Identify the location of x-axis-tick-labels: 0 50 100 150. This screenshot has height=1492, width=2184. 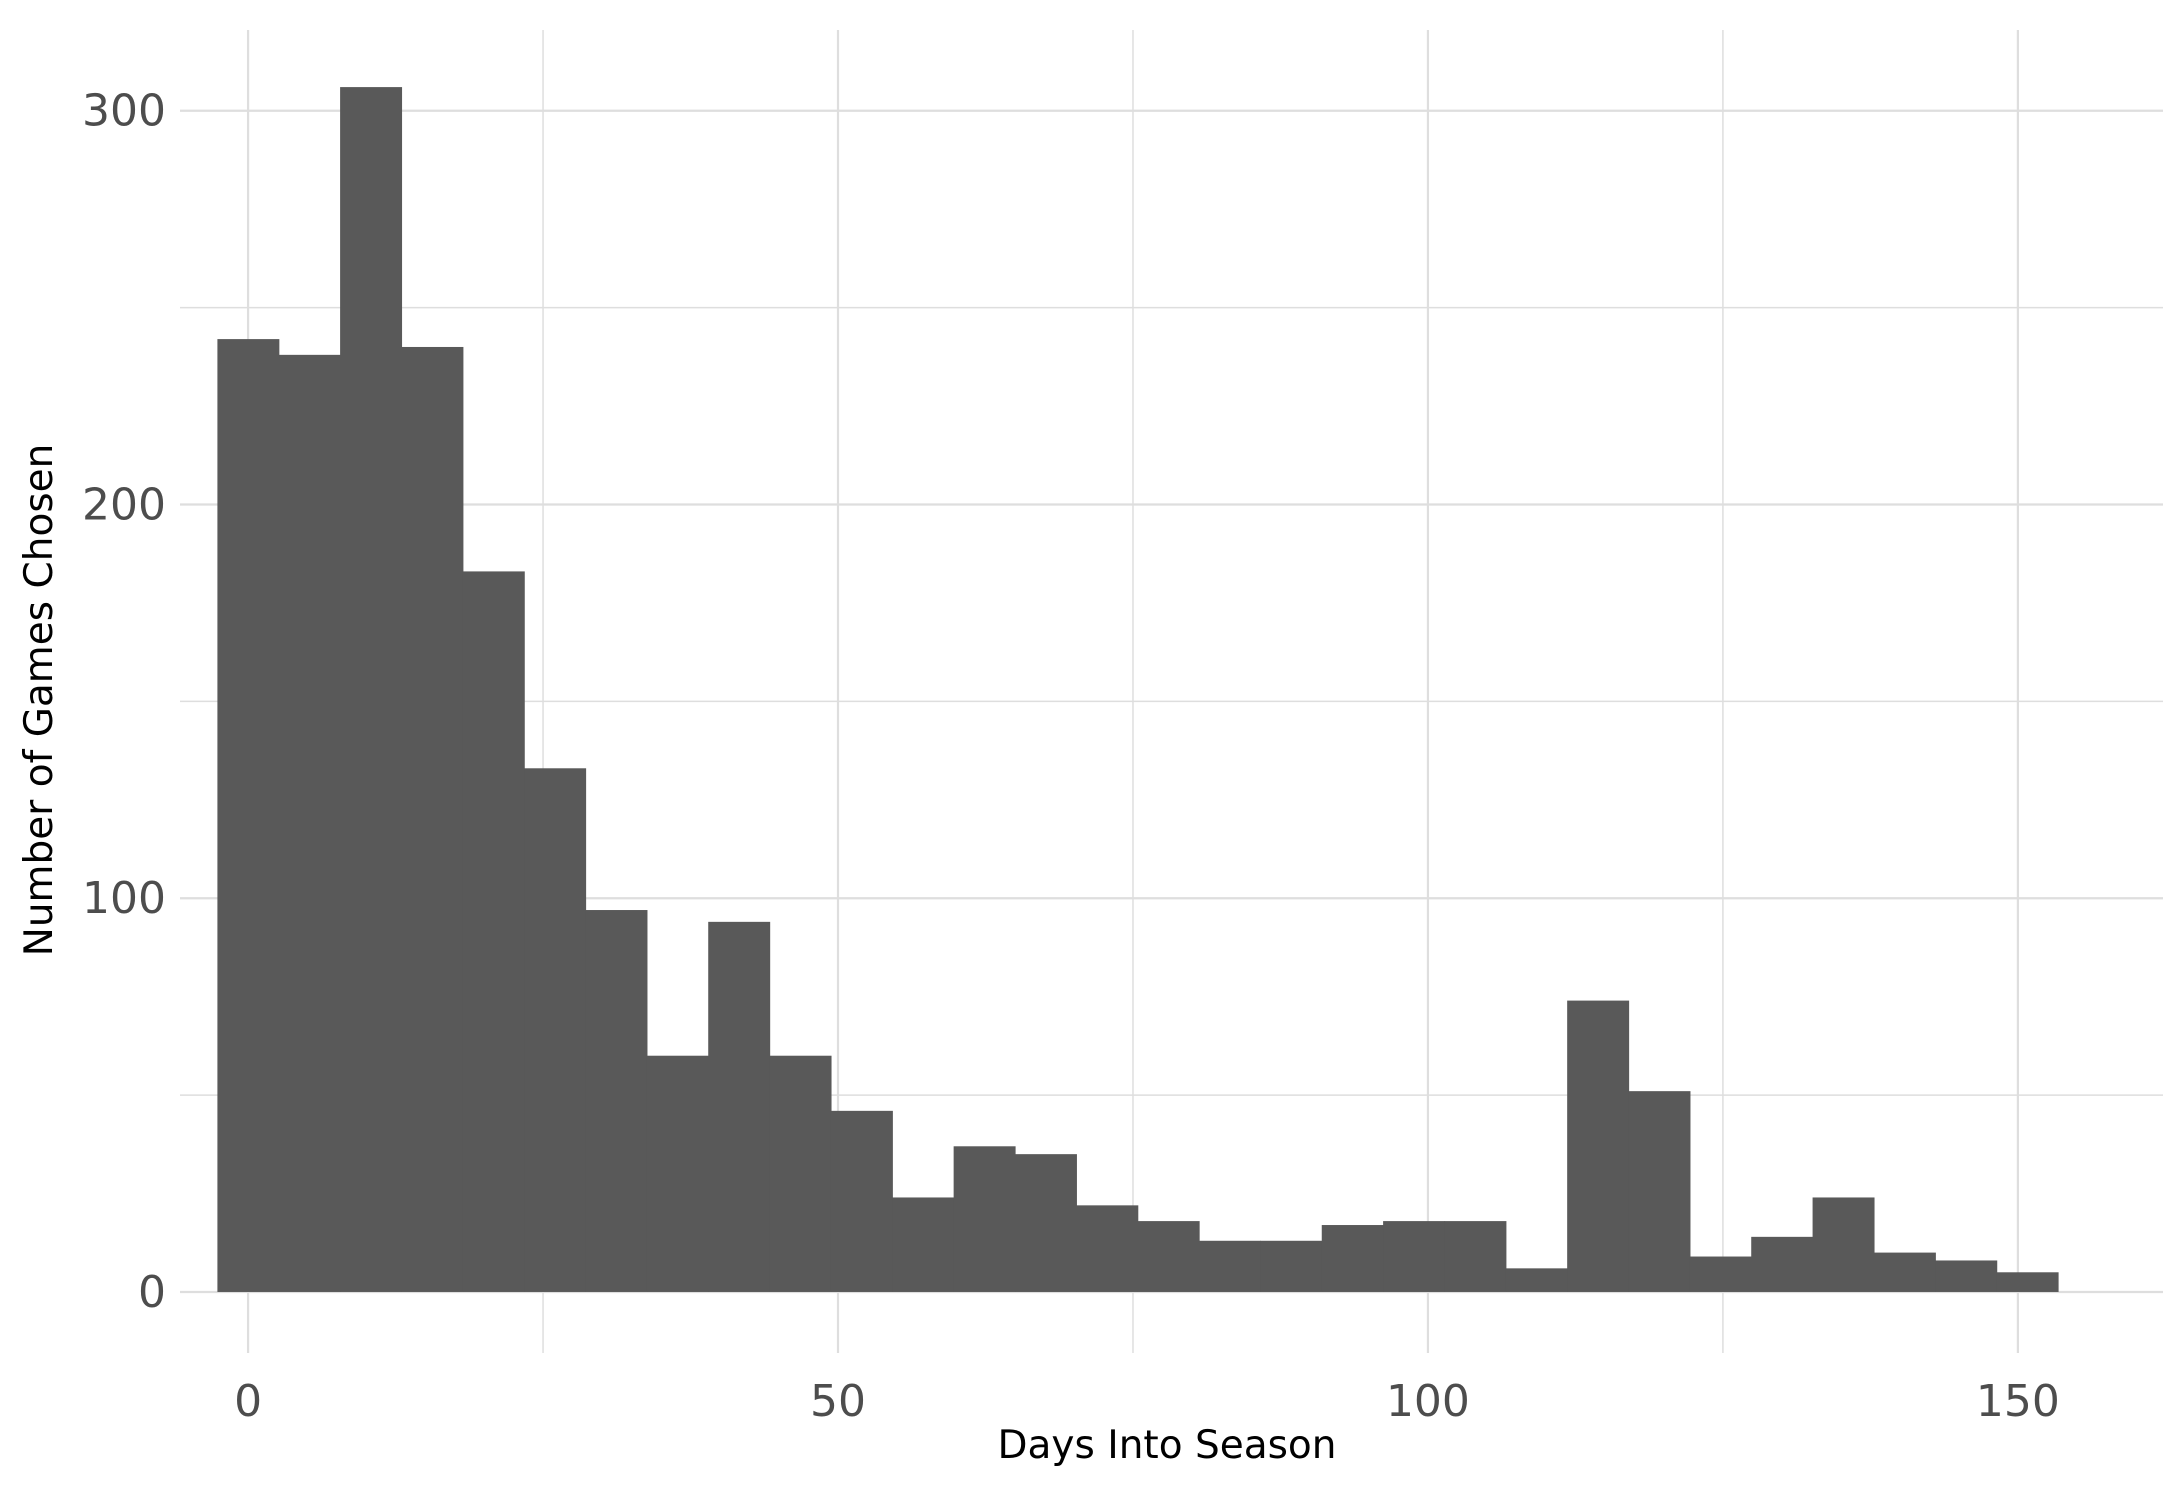
(1147, 1401).